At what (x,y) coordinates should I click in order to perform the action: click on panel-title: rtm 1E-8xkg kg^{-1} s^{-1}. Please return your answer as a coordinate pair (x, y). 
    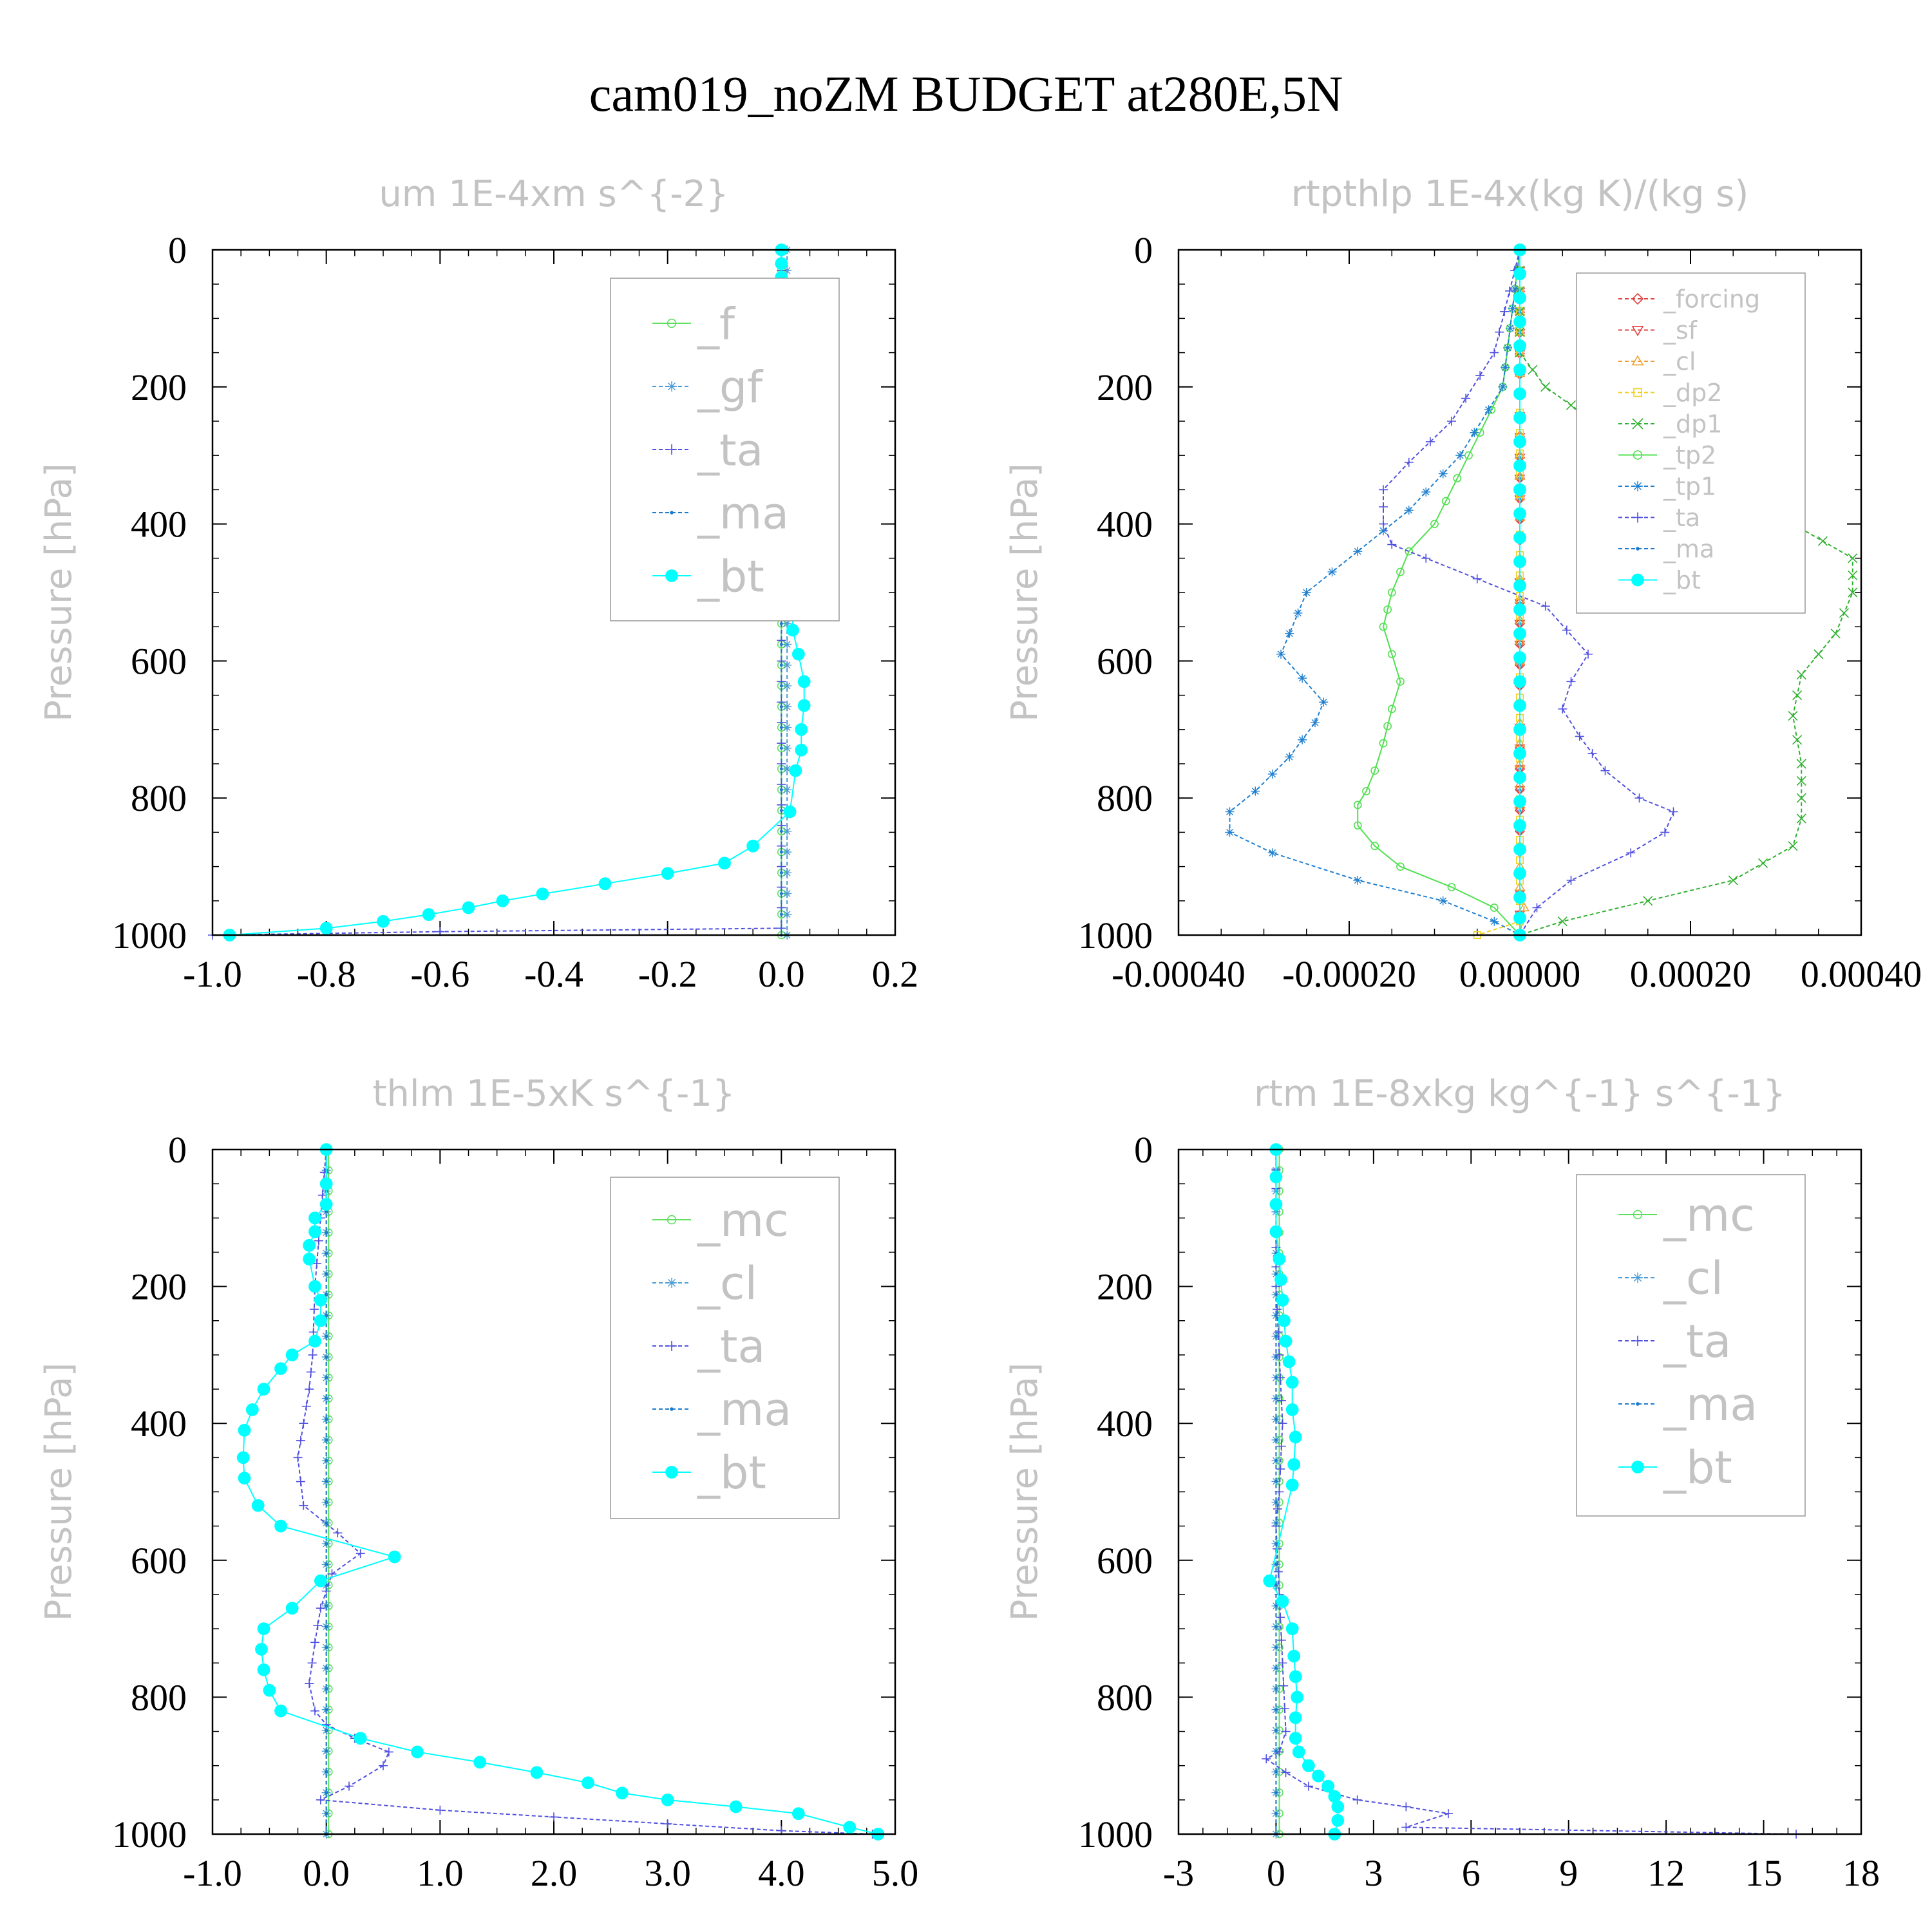
    Looking at the image, I should click on (1520, 1094).